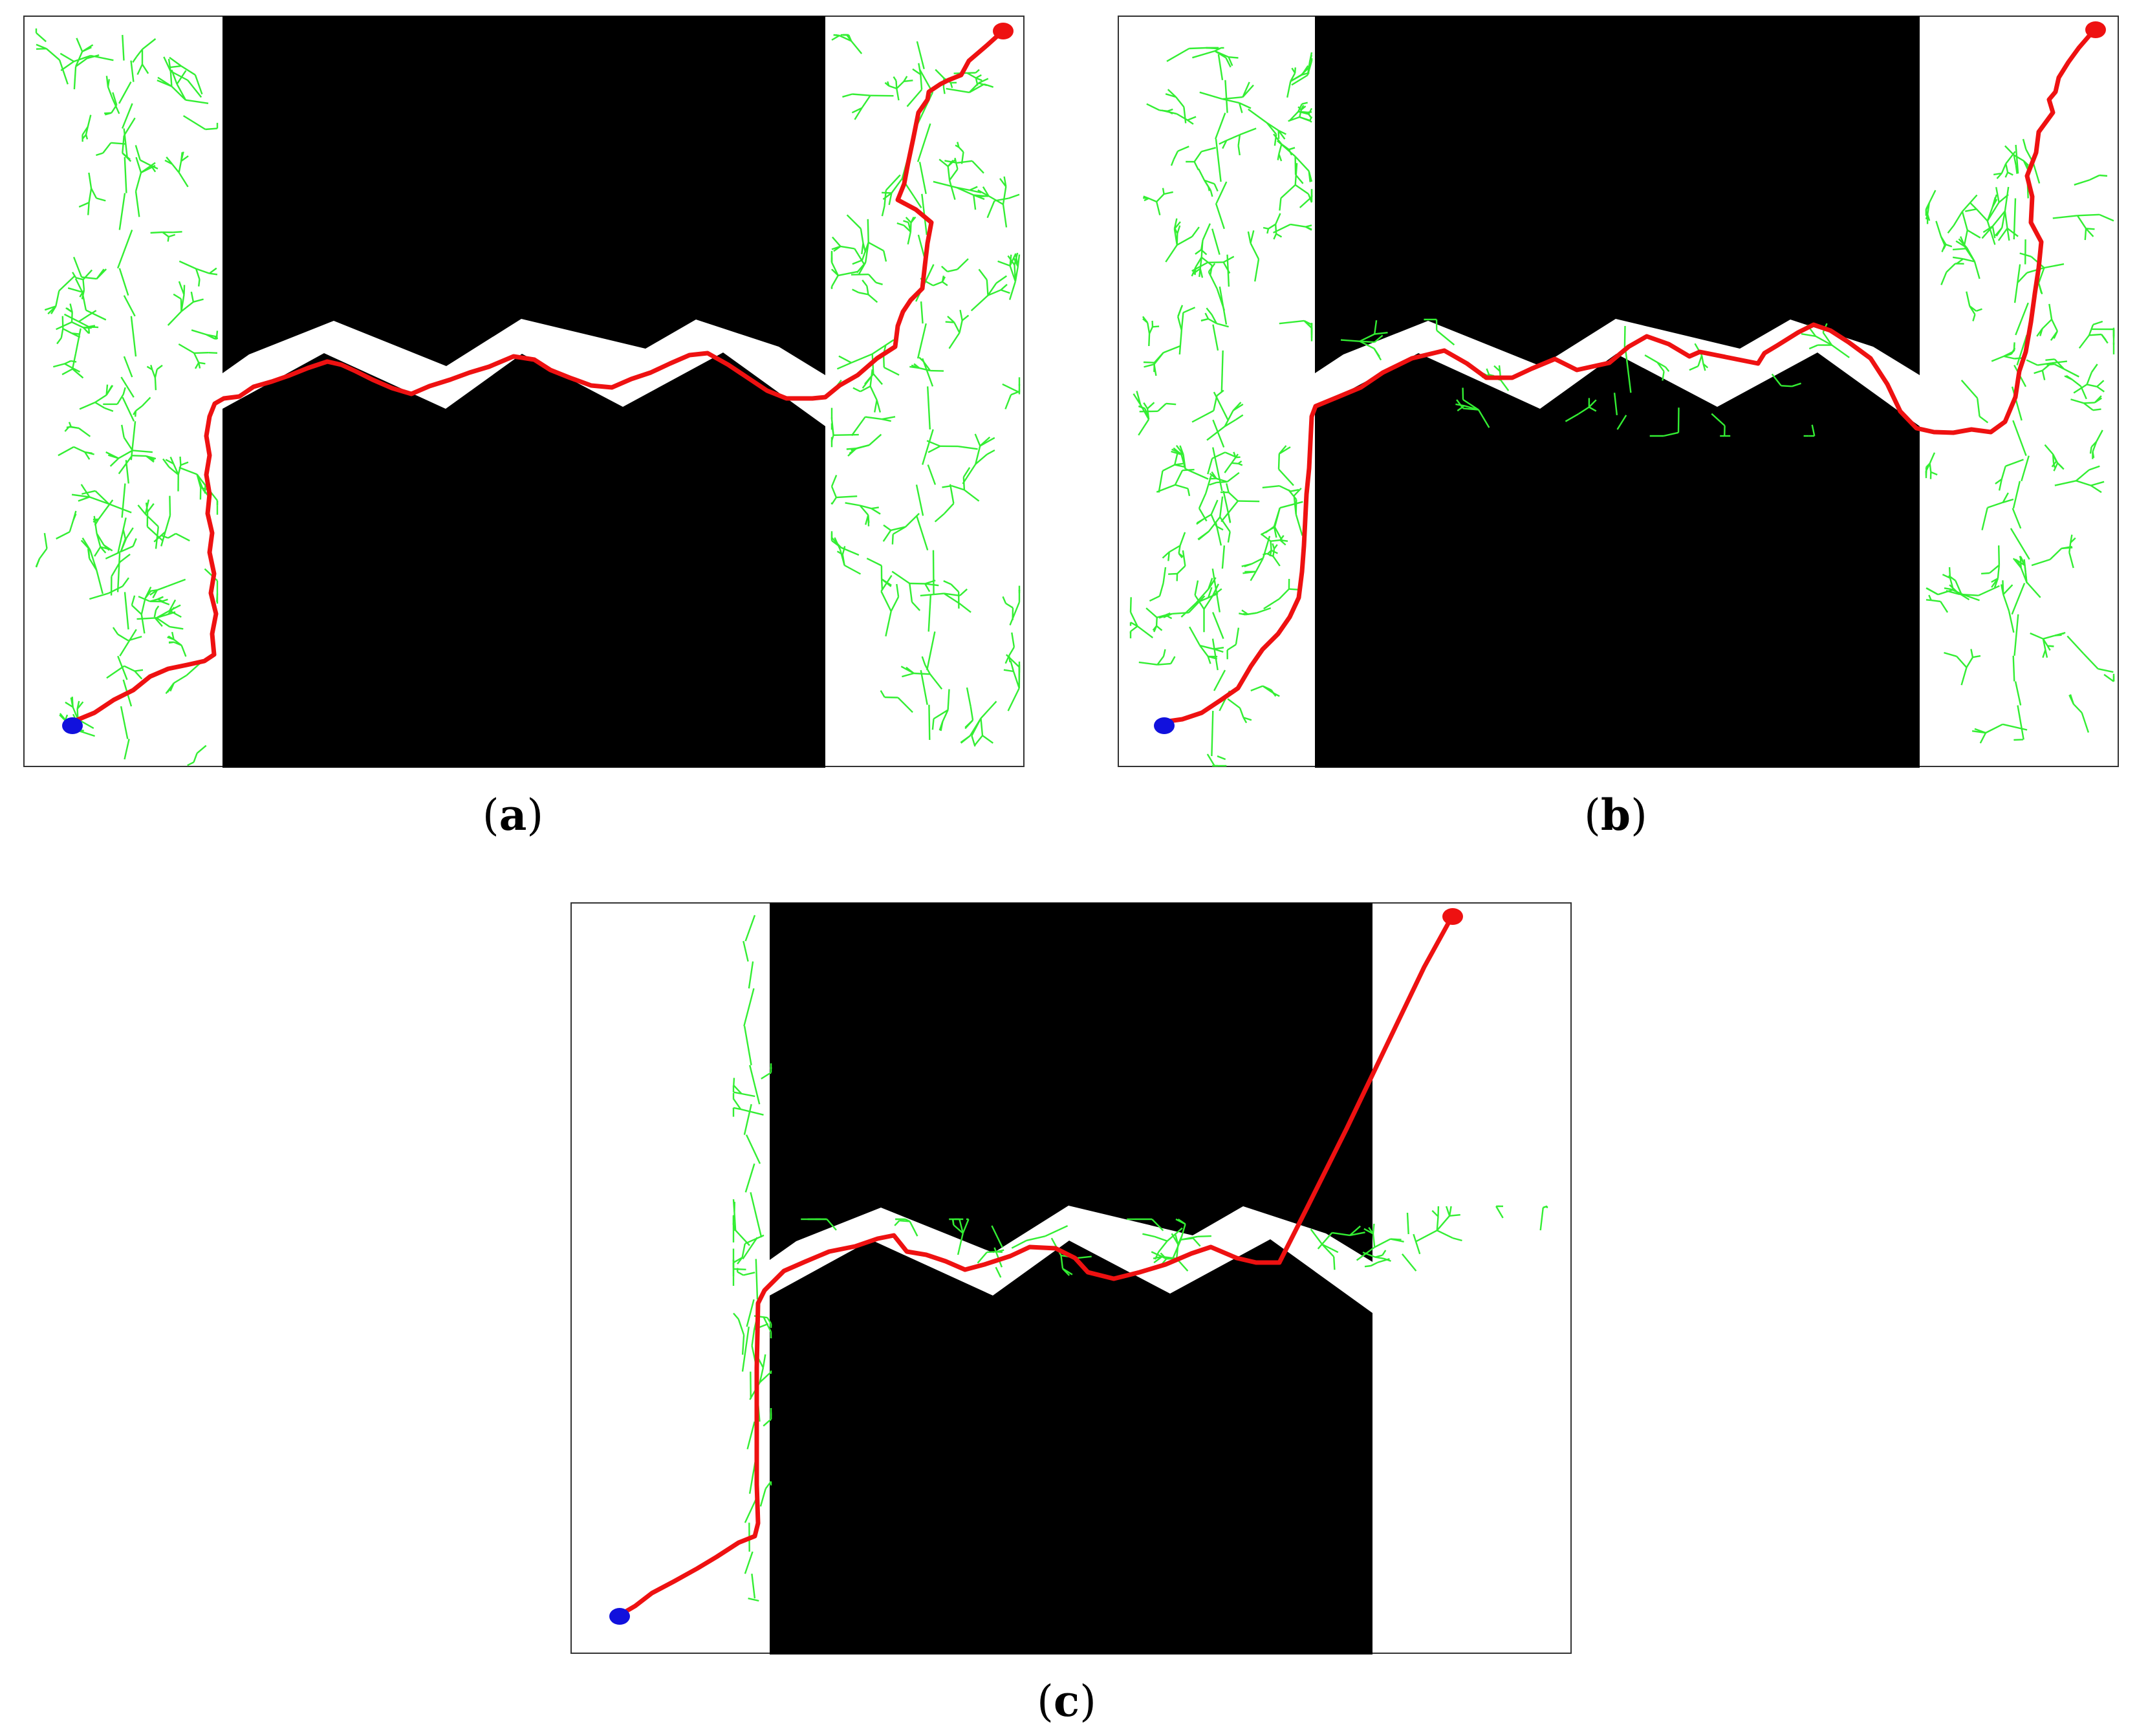 The width and height of the screenshot is (2137, 1736). Describe the element at coordinates (1087, 1701) in the screenshot. I see `caption-c-close: )` at that location.